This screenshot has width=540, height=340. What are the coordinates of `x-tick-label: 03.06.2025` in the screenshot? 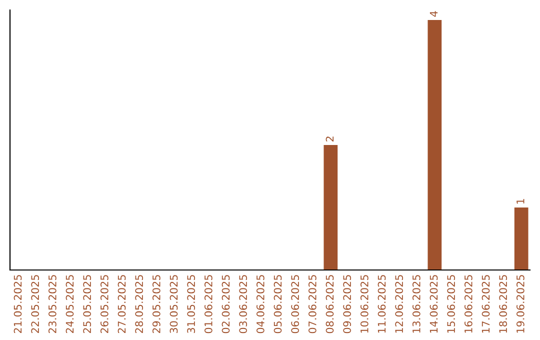 It's located at (243, 304).